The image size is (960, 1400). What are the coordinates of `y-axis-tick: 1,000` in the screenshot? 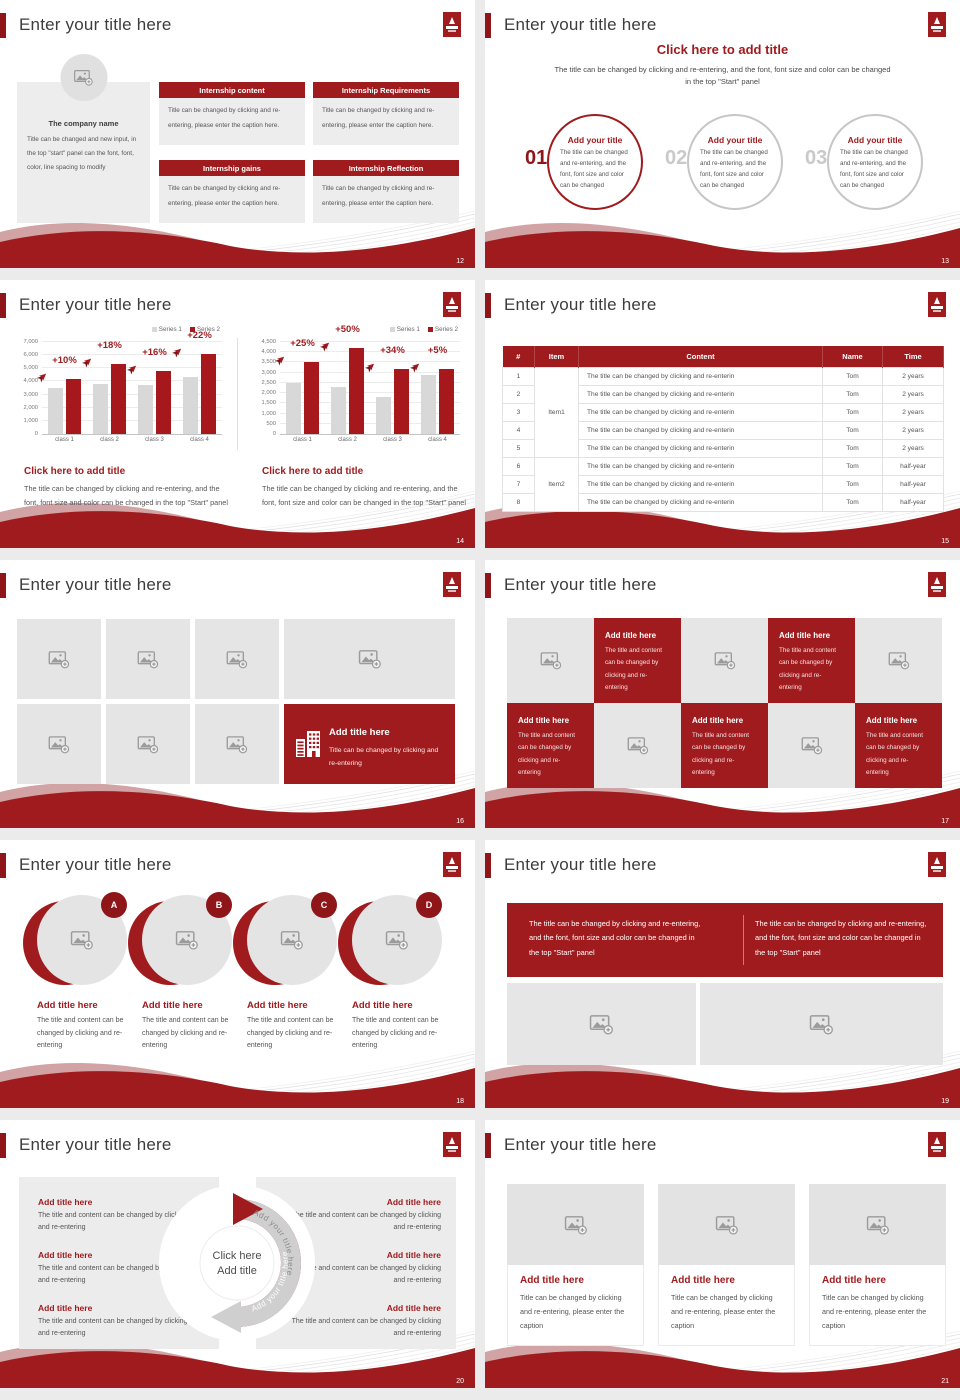 It's located at (30, 420).